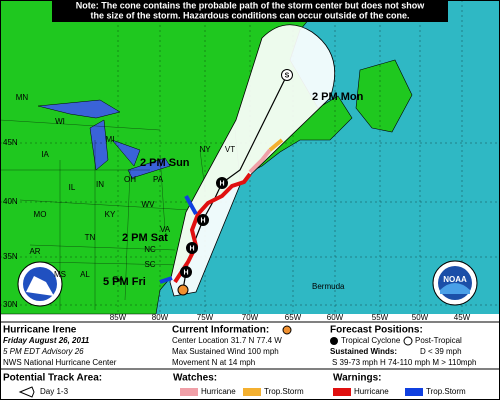 This screenshot has width=500, height=400. Describe the element at coordinates (118, 279) in the screenshot. I see `region-label: GA` at that location.